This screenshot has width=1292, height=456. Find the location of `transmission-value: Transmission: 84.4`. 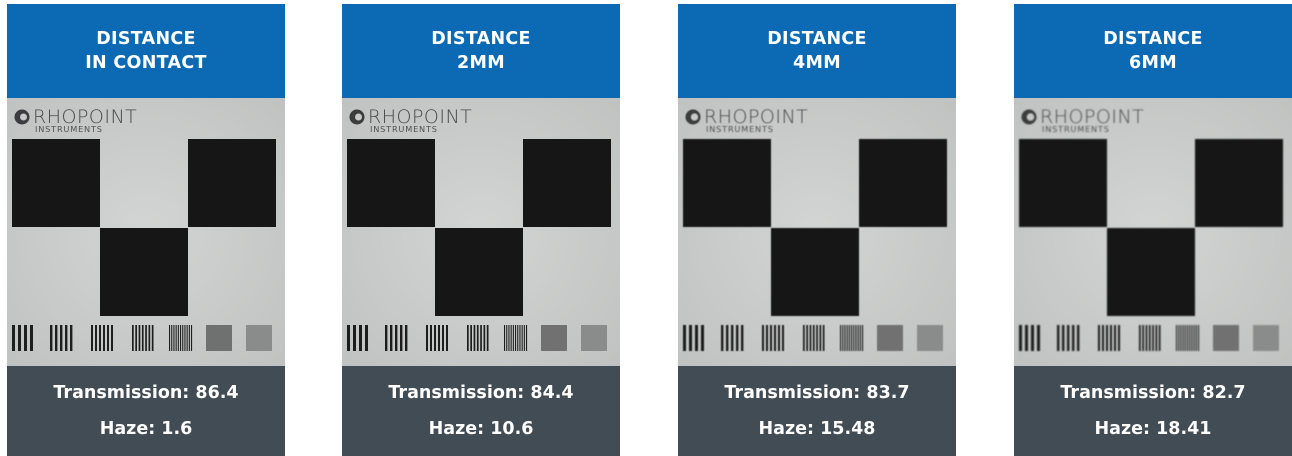

transmission-value: Transmission: 84.4 is located at coordinates (481, 393).